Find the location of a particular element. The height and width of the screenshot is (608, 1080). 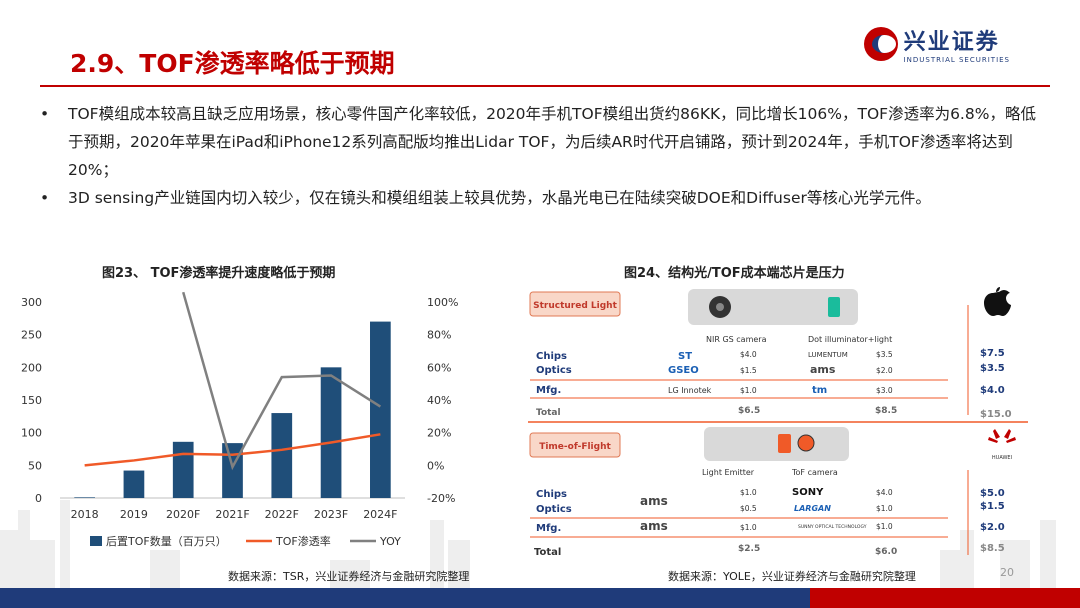

total-column-value: $5.0 is located at coordinates (992, 493).